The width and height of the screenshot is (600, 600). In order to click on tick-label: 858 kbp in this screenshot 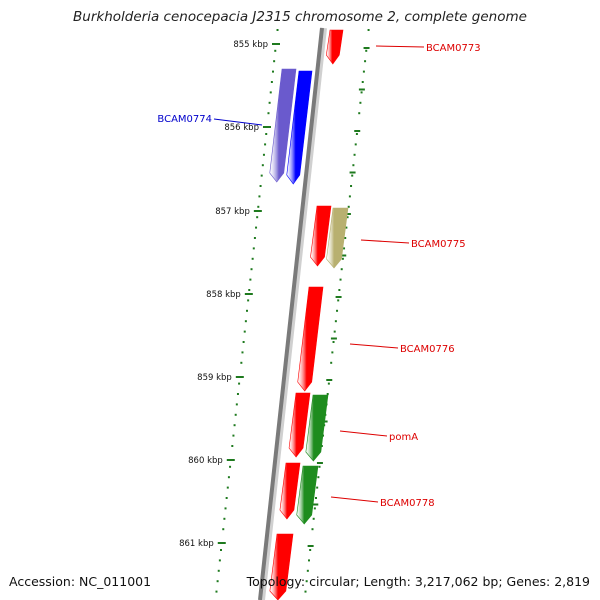, I will do `click(223, 295)`.